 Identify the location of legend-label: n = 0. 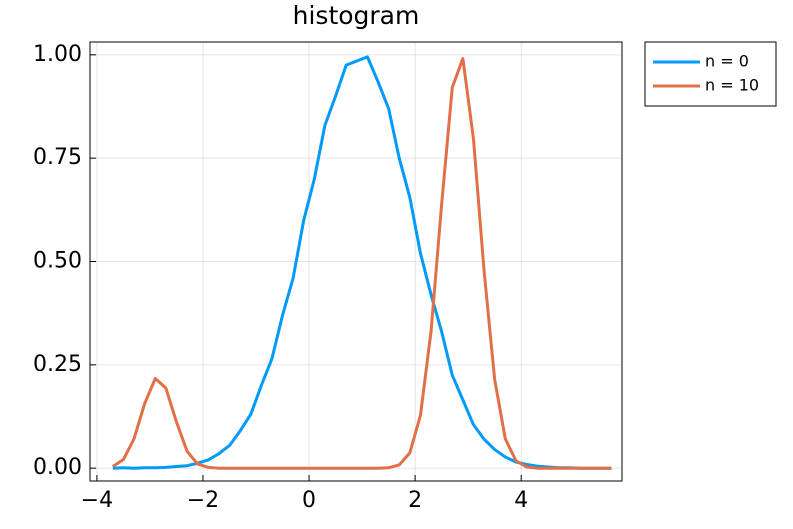
(727, 61).